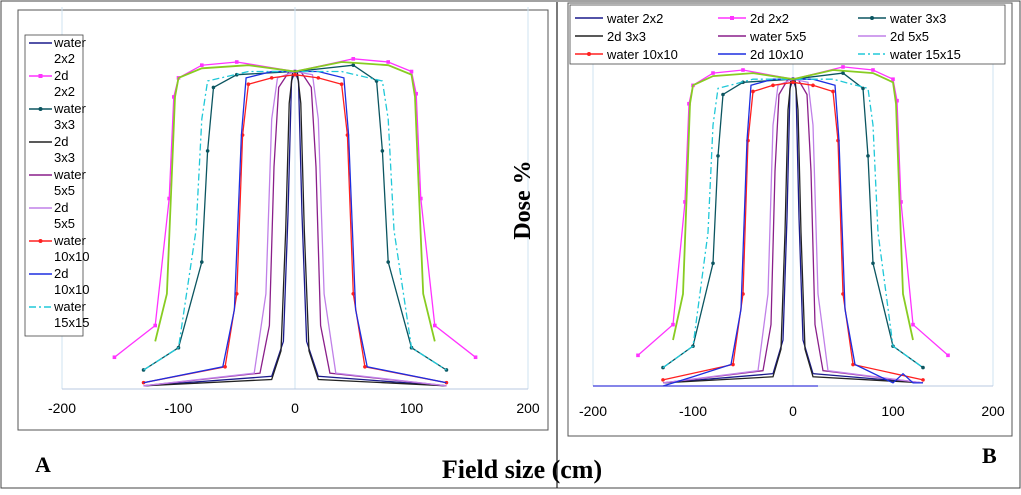 The height and width of the screenshot is (495, 1021). What do you see at coordinates (634, 18) in the screenshot?
I see `legend-b-label-0: water 2x2` at bounding box center [634, 18].